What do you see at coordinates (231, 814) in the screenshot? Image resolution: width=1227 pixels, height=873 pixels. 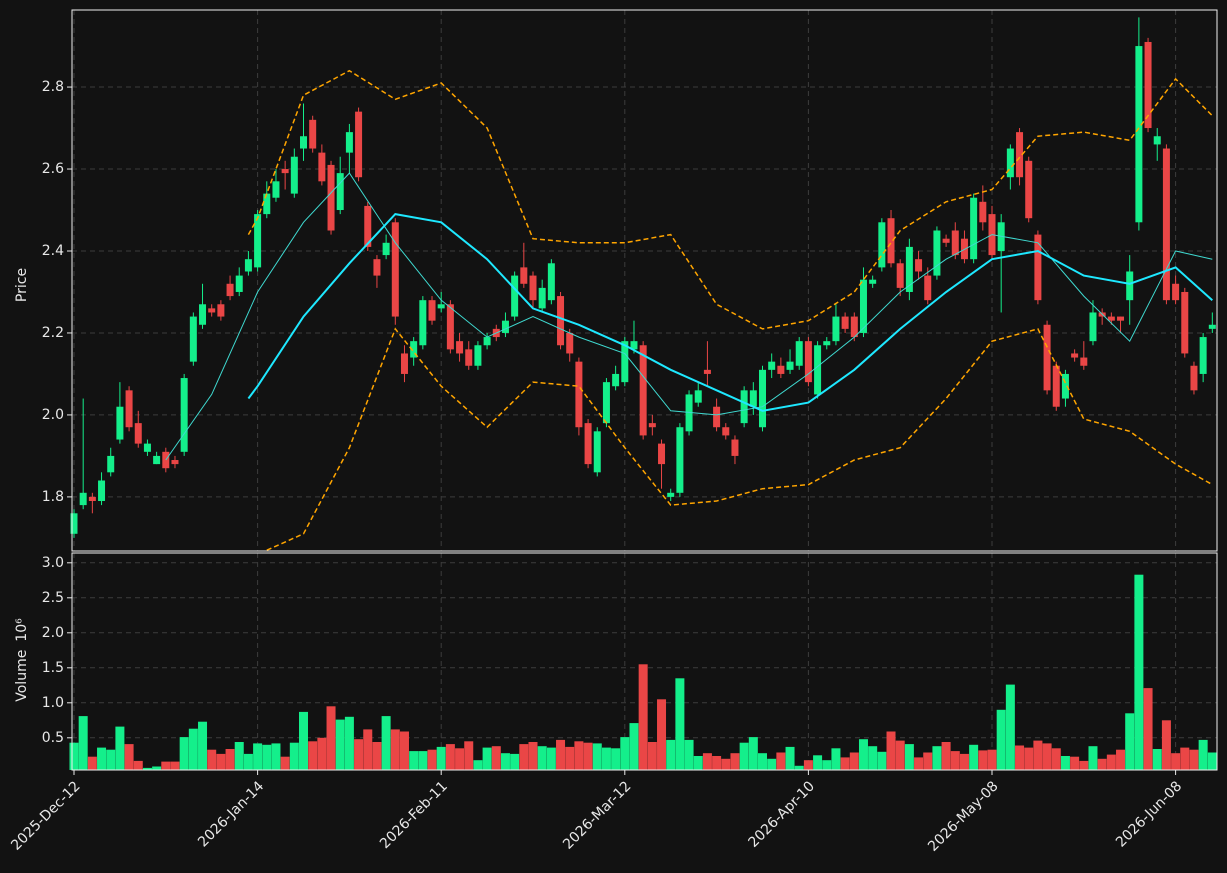 I see `x-tick-label: 2026-Jan-14` at bounding box center [231, 814].